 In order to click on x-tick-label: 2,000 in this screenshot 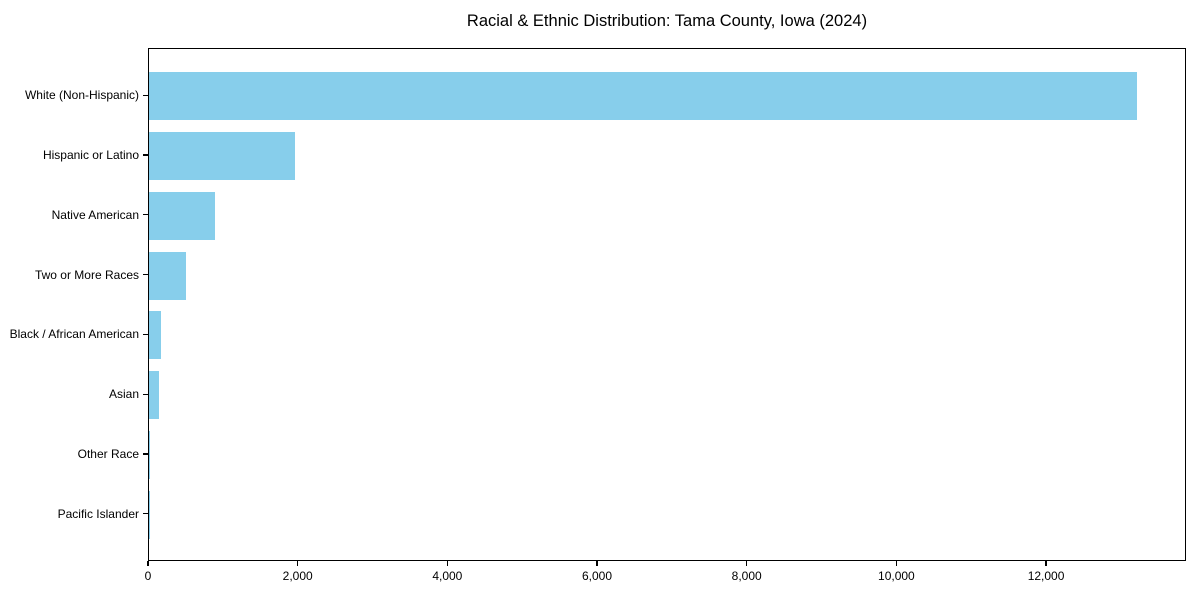, I will do `click(297, 576)`.